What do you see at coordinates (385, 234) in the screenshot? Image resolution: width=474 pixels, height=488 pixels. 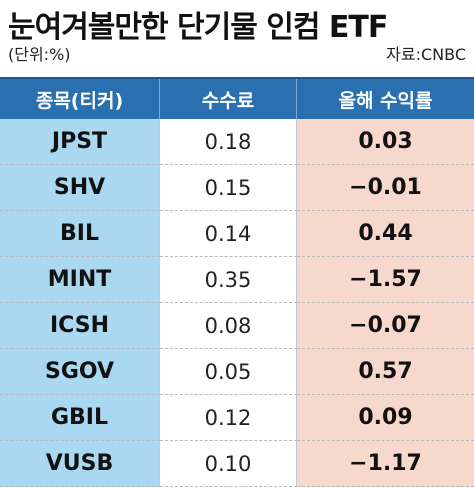 I see `ytd-return-cell: 0.44` at bounding box center [385, 234].